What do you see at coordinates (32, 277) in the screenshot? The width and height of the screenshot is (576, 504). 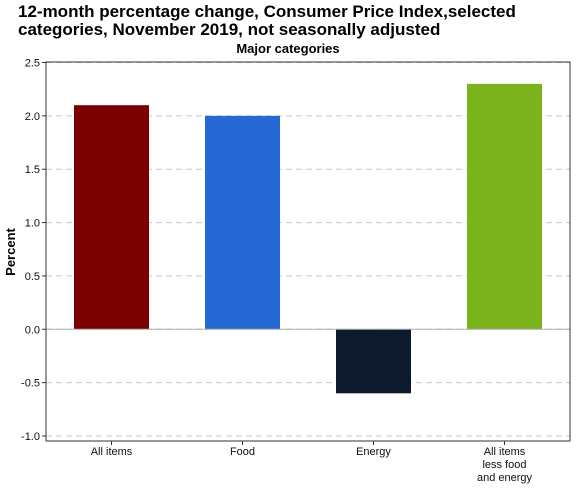 I see `y-tick-label: 0.5` at bounding box center [32, 277].